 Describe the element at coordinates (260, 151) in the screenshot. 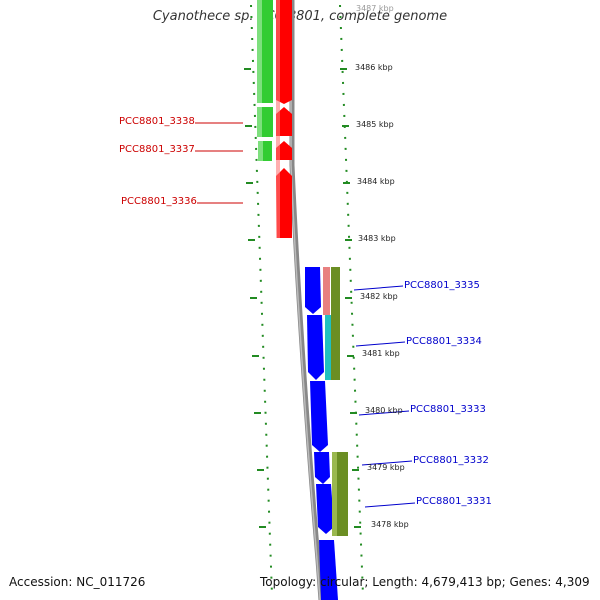

I see `green-feature-3-shade` at that location.